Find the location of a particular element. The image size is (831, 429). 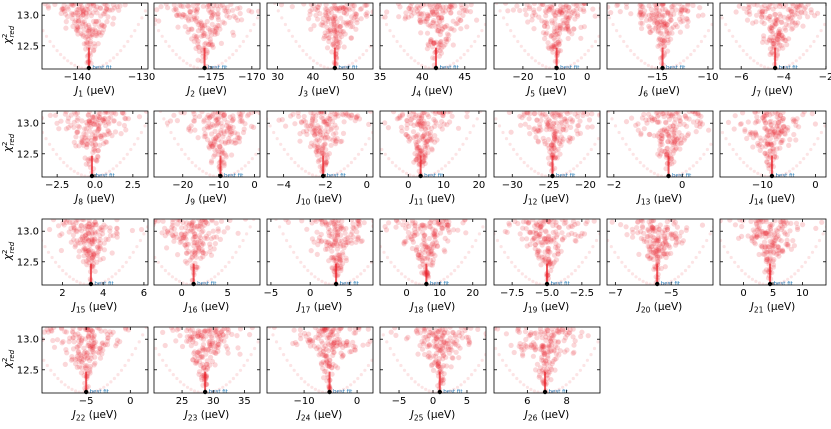

best-fit-marker is located at coordinates (335, 68).